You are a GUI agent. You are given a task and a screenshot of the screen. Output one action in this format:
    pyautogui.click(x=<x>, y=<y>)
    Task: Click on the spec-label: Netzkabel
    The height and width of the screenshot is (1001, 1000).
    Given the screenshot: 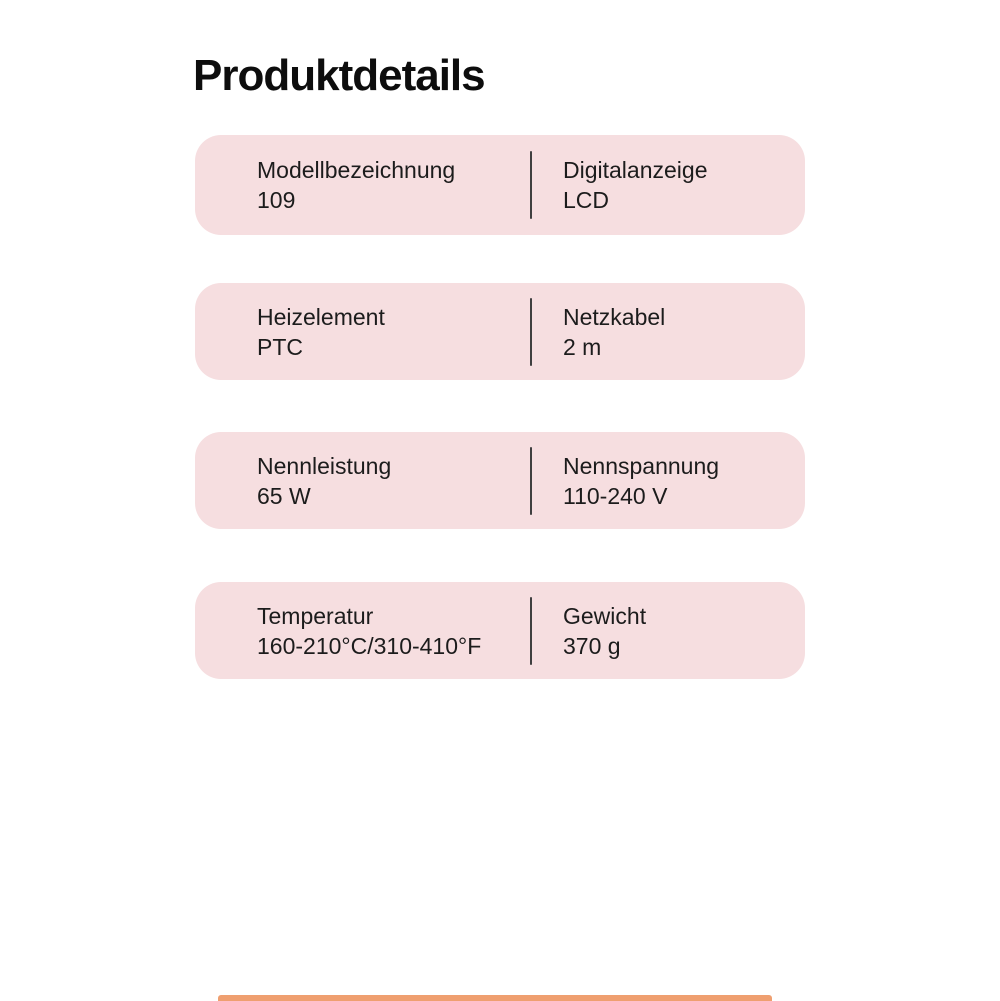 What is the action you would take?
    pyautogui.click(x=614, y=316)
    